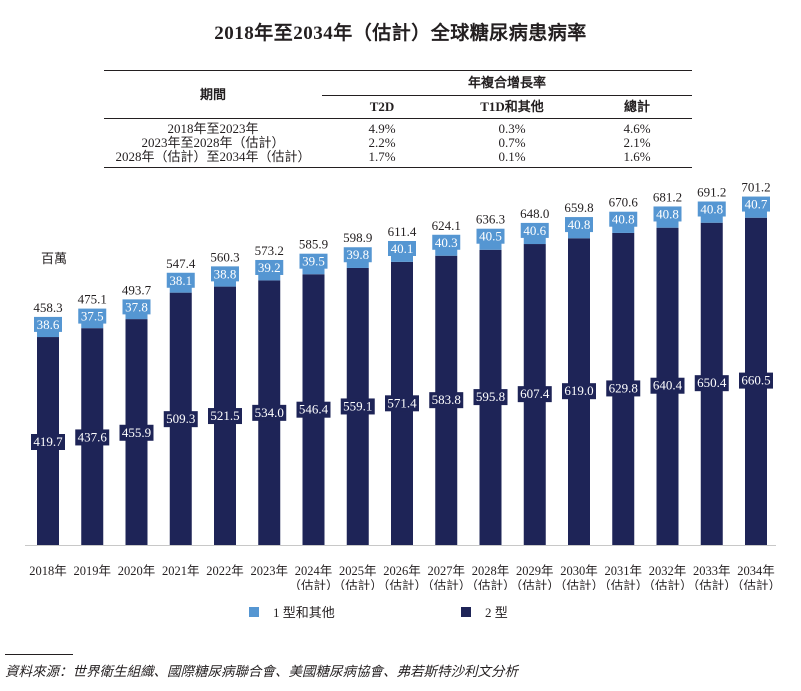 This screenshot has width=801, height=691. I want to click on col-header-t1d: T1D和其他, so click(512, 107).